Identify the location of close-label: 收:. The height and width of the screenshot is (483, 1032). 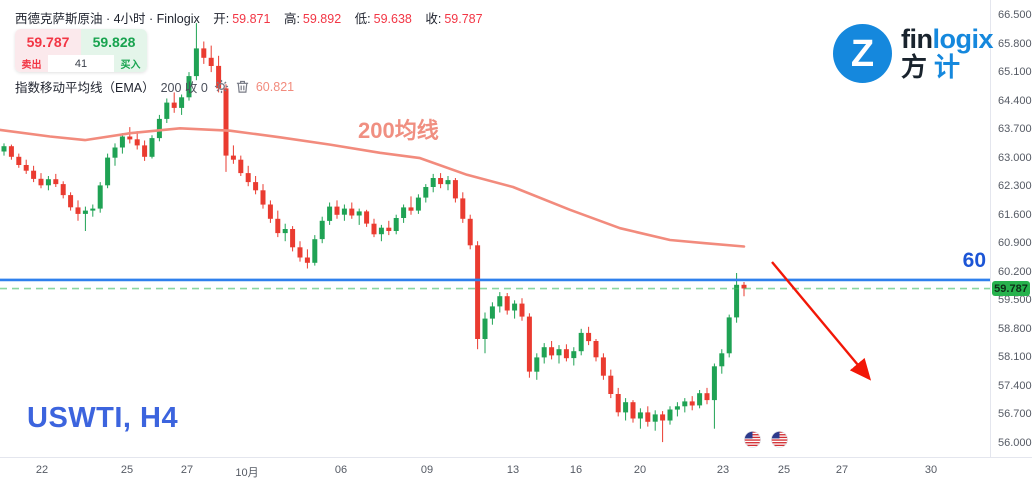
(433, 19).